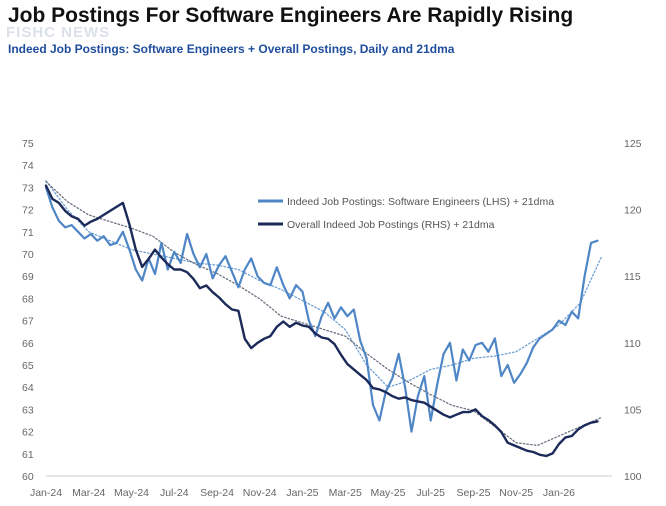 This screenshot has width=666, height=506. What do you see at coordinates (28, 388) in the screenshot?
I see `left-tick-label: 64` at bounding box center [28, 388].